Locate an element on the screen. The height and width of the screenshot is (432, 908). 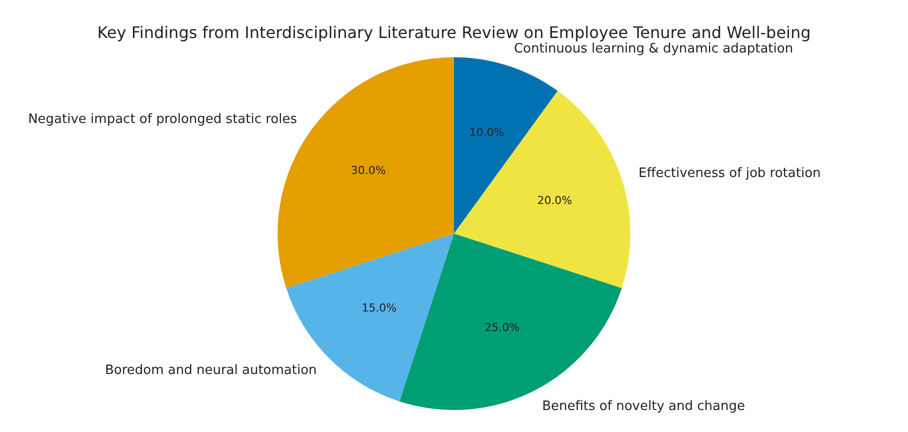
chart-title: Key Findings from Interdisciplinary Literature Review on Employee Tenure and Well-being is located at coordinates (454, 32).